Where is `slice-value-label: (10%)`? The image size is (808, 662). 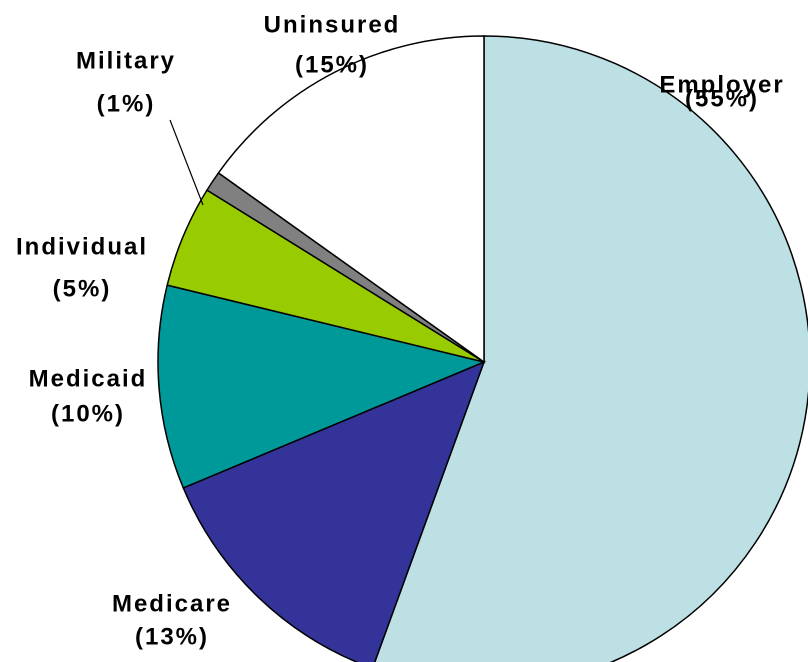
slice-value-label: (10%) is located at coordinates (88, 413).